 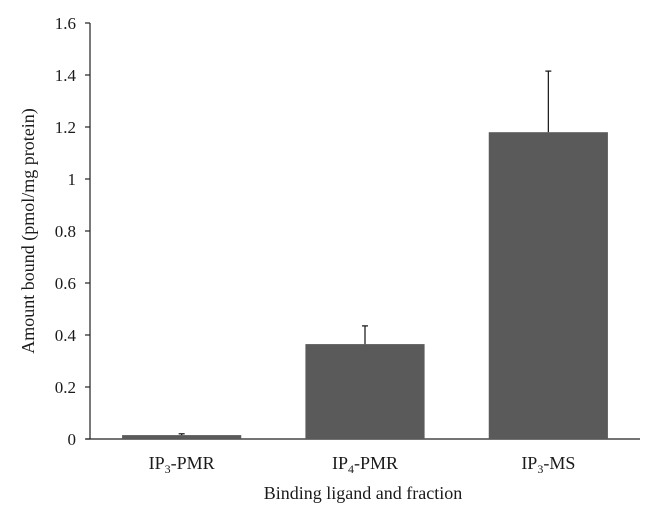 I want to click on y-tick-label: 0.2, so click(x=65, y=387).